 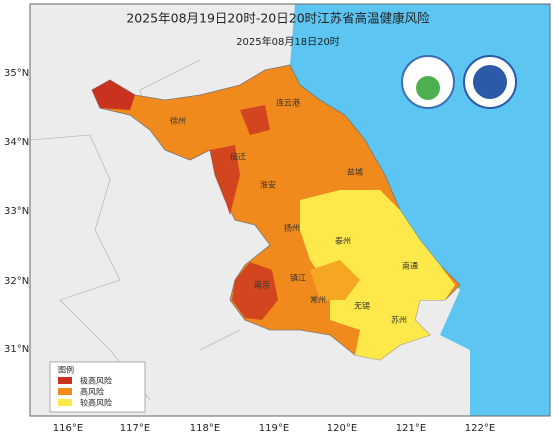 I want to click on risk-area, so click(x=335, y=280).